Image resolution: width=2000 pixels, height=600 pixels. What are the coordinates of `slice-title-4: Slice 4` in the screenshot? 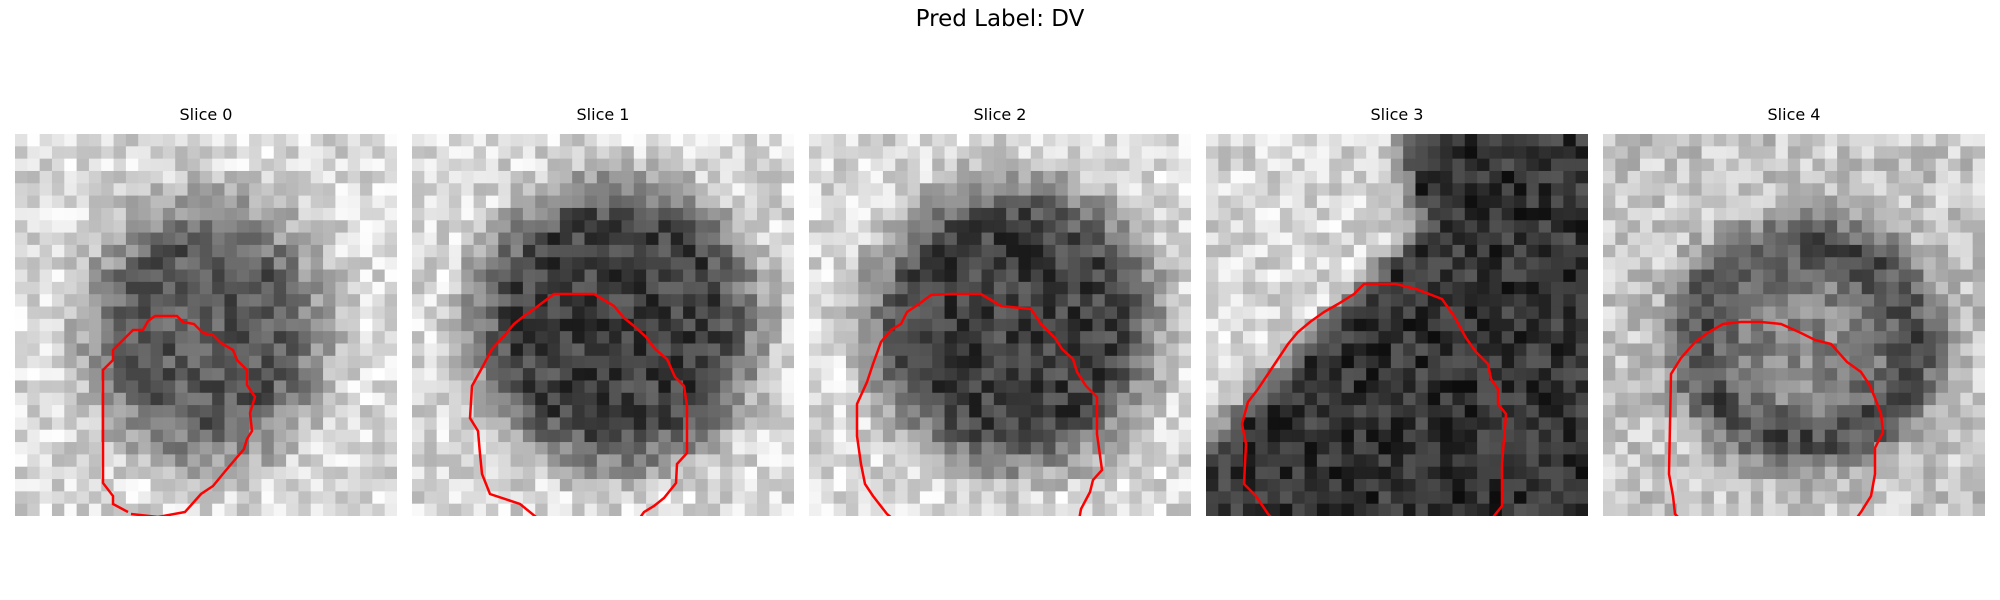 It's located at (1794, 114).